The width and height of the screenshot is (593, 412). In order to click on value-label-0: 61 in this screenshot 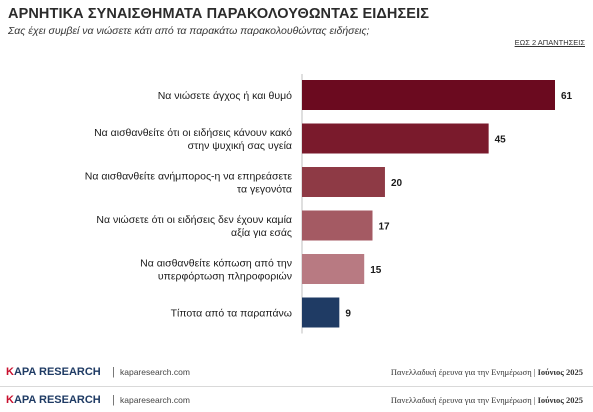, I will do `click(567, 96)`.